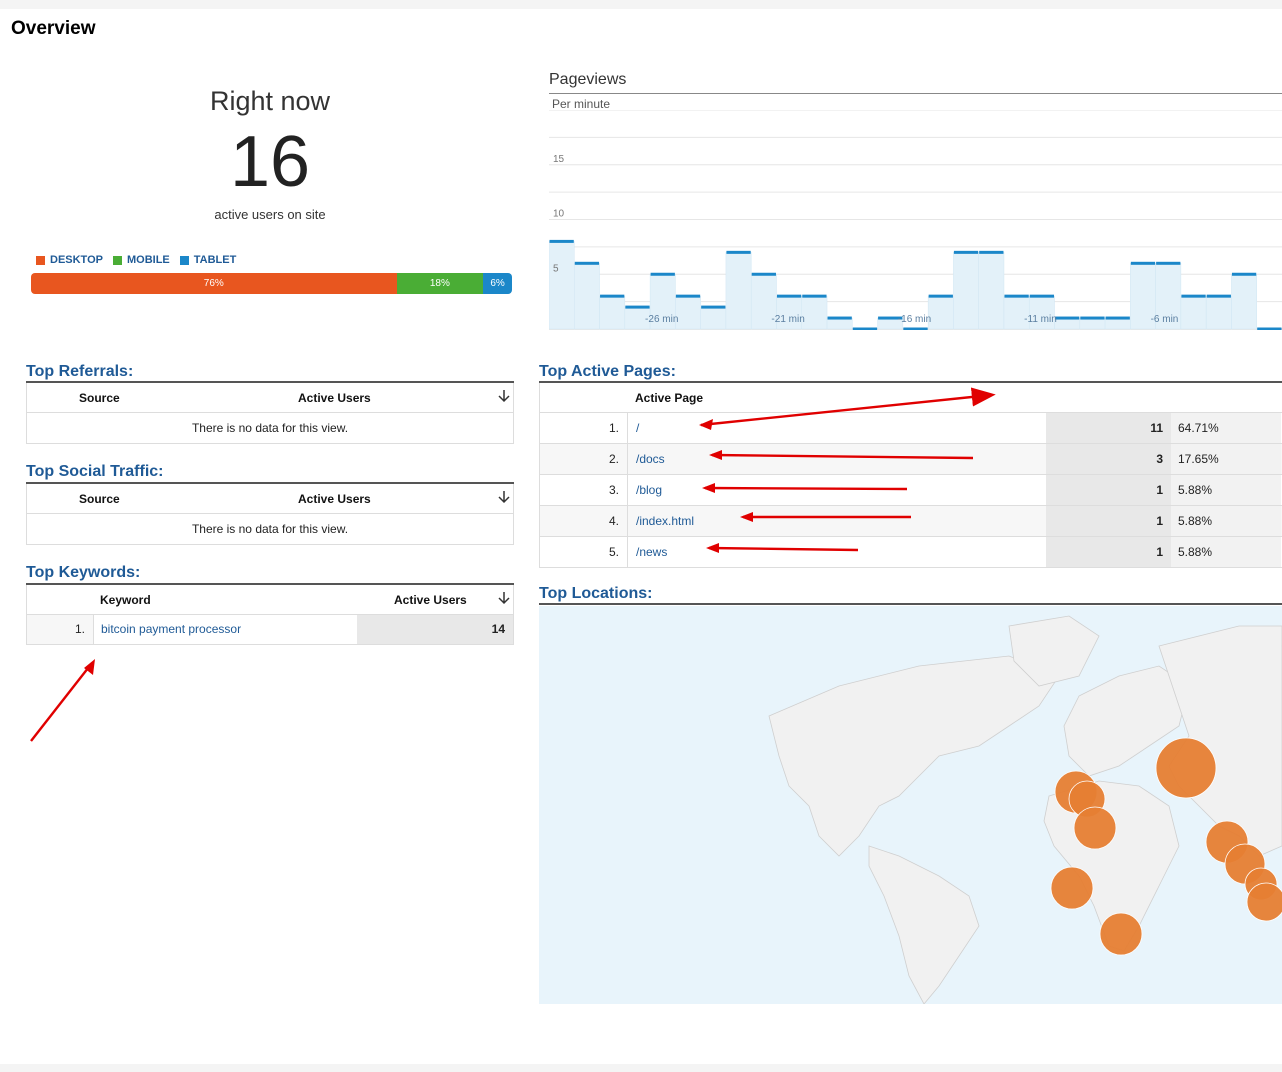 The width and height of the screenshot is (1282, 1072). Describe the element at coordinates (69, 260) in the screenshot. I see `legend-desktop: DESKTOP` at that location.